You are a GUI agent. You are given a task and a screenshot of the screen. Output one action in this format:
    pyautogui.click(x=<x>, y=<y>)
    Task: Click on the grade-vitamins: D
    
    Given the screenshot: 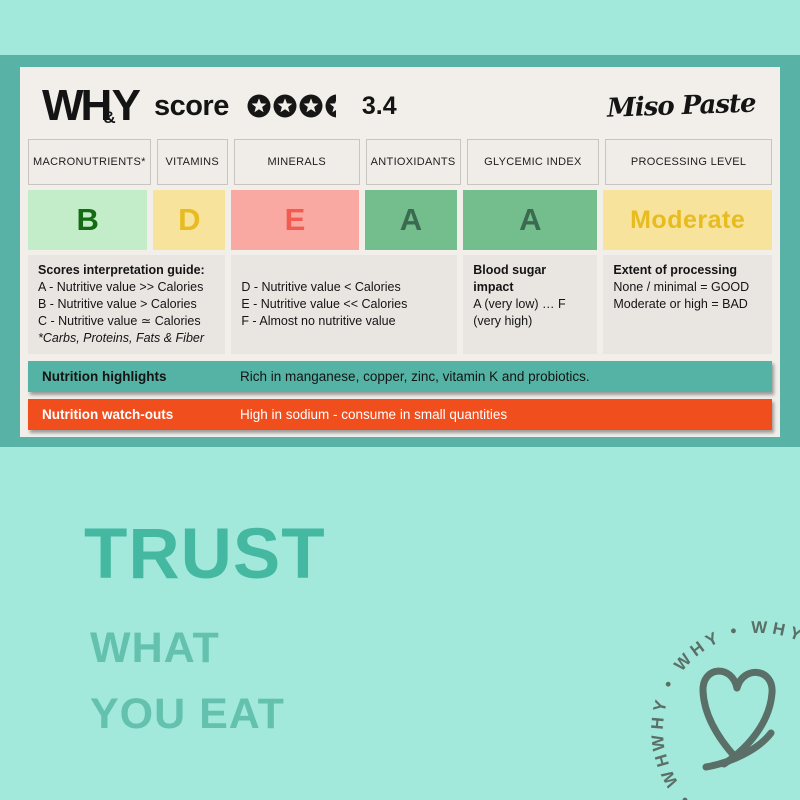 What is the action you would take?
    pyautogui.click(x=189, y=220)
    